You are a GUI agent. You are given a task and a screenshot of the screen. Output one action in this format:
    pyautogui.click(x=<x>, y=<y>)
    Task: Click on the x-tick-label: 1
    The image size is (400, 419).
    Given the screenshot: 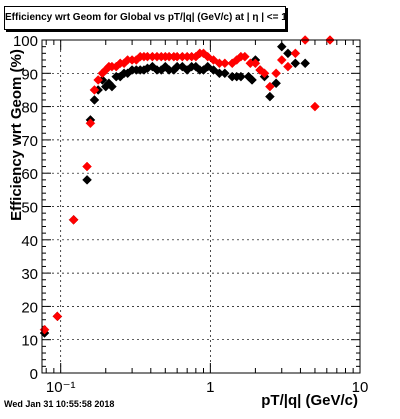 What is the action you would take?
    pyautogui.click(x=210, y=387)
    